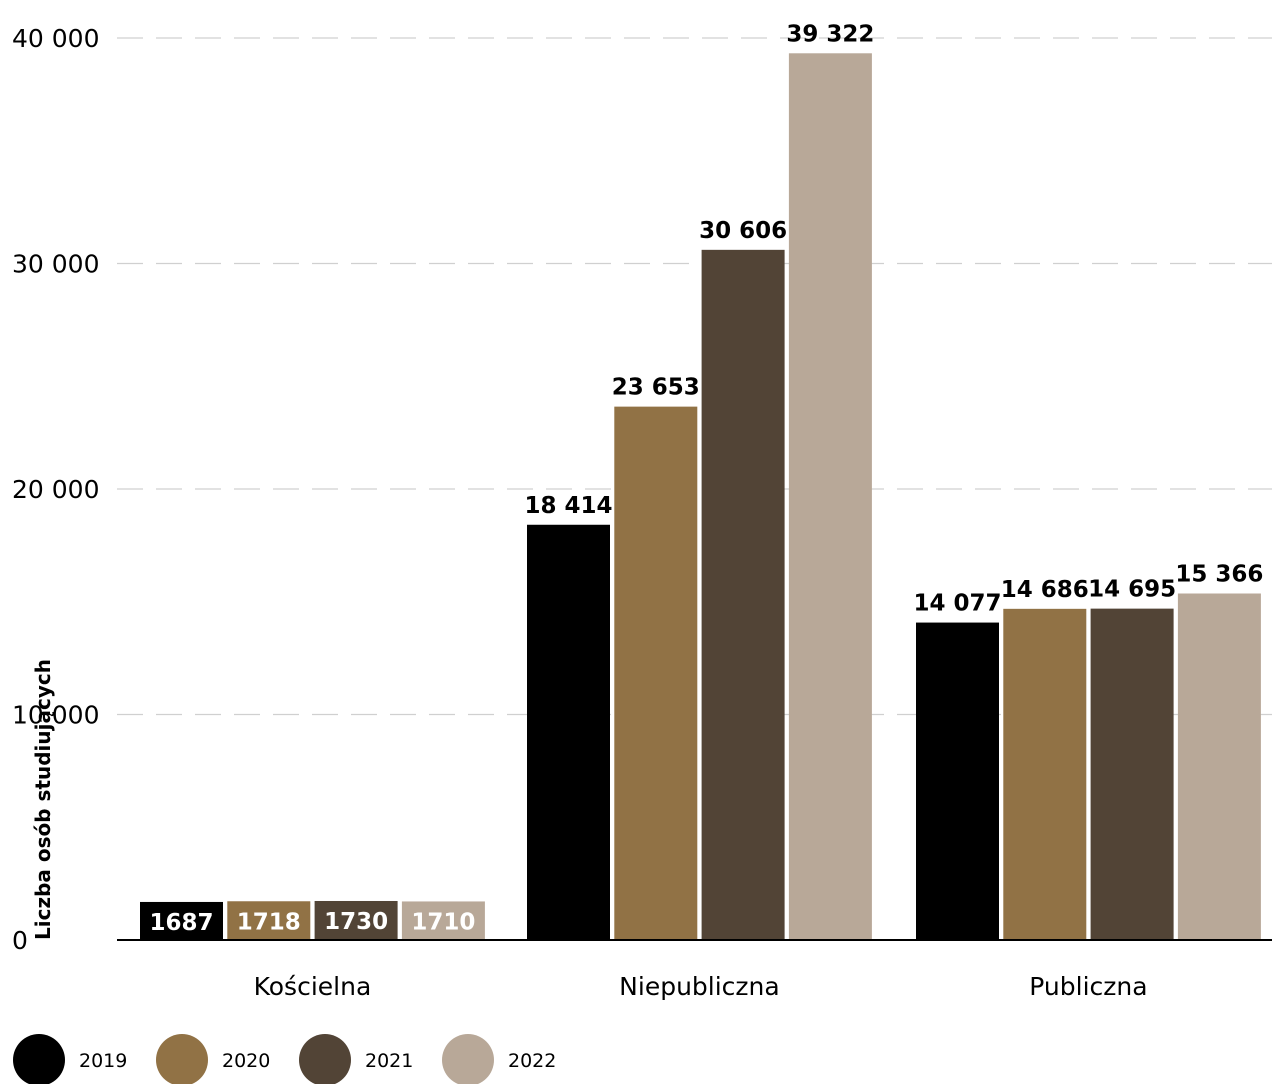 This screenshot has height=1084, width=1272. I want to click on x-category-label: Kościelna, so click(313, 986).